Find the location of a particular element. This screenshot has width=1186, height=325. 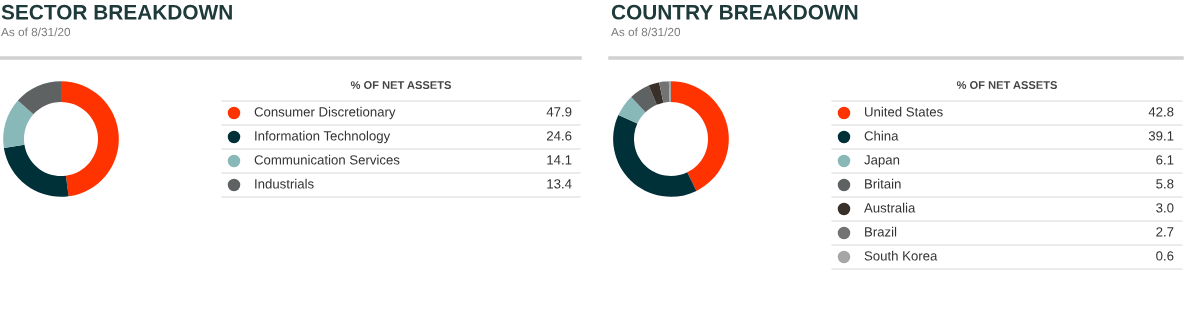

data-label: 14.1 is located at coordinates (559, 160).